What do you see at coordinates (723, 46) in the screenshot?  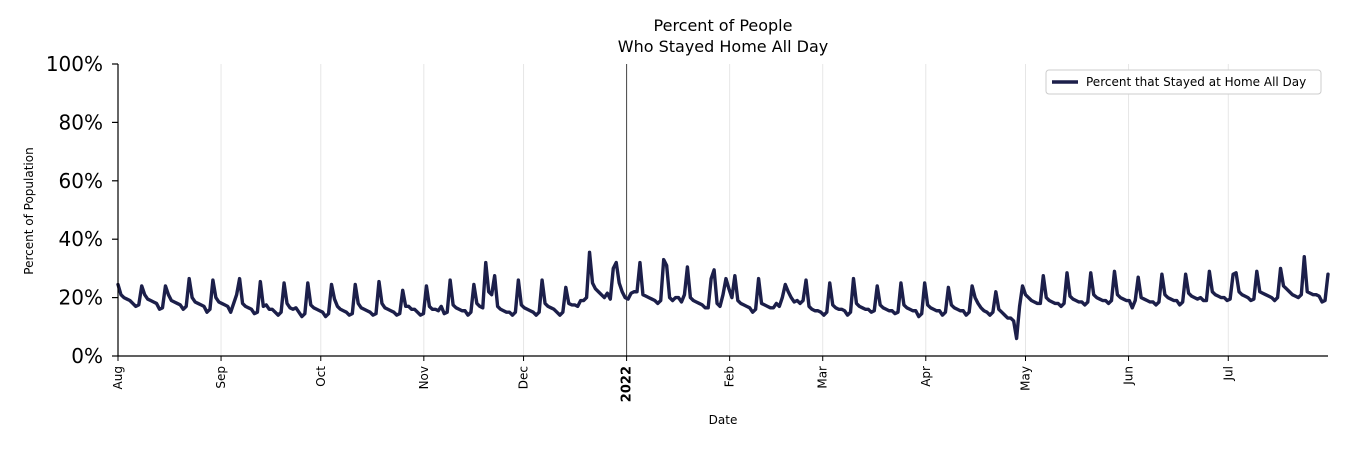 I see `chart-title-line2: Who Stayed Home All Day` at bounding box center [723, 46].